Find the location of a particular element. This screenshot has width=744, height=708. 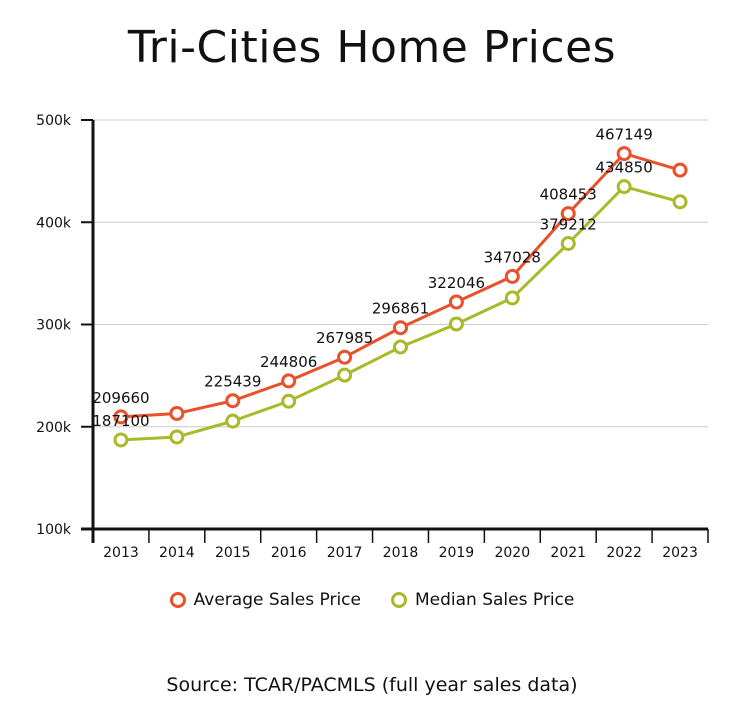

data-label-median: 187100 is located at coordinates (120, 421).